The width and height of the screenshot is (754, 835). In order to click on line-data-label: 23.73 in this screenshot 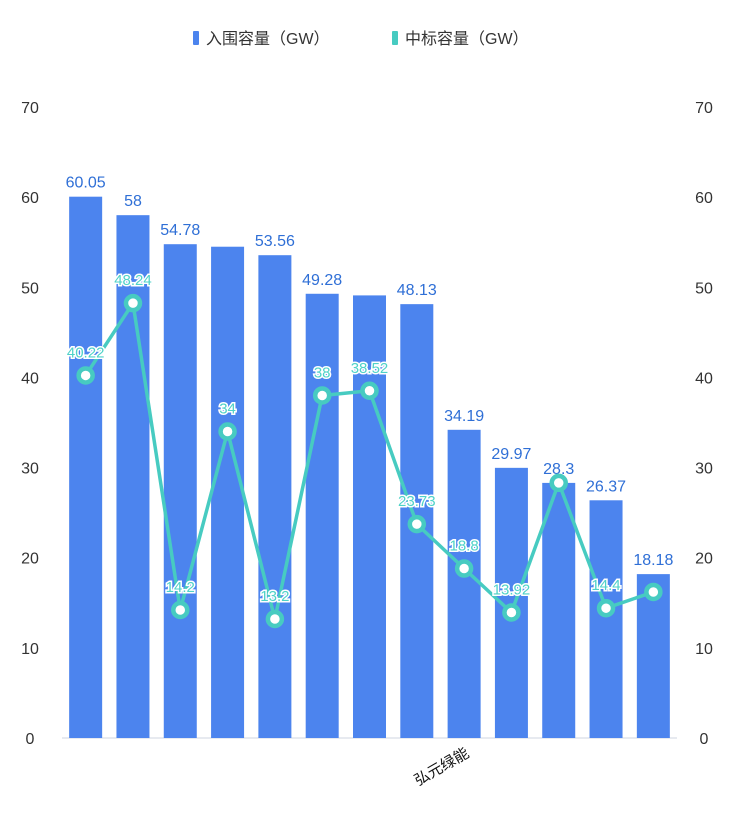, I will do `click(417, 501)`.